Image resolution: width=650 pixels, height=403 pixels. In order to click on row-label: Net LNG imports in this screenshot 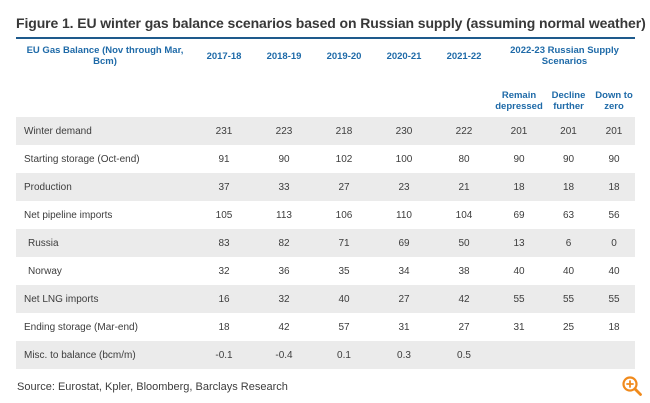, I will do `click(105, 299)`.